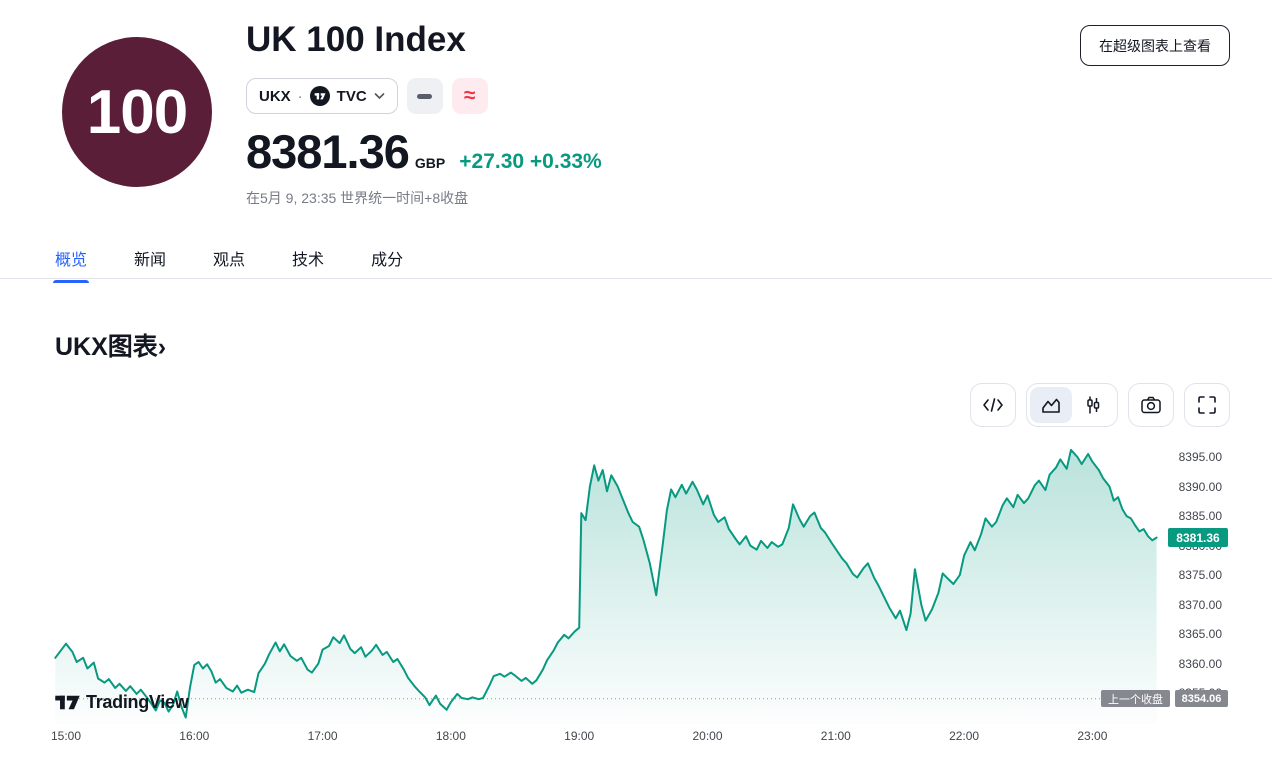 This screenshot has height=761, width=1272. I want to click on y-tick: 8365.00, so click(1200, 634).